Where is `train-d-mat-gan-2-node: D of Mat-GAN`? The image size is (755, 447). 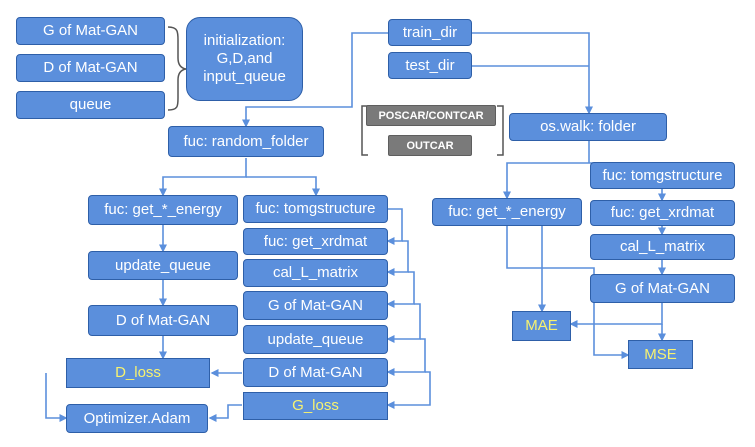
train-d-mat-gan-2-node: D of Mat-GAN is located at coordinates (315, 372).